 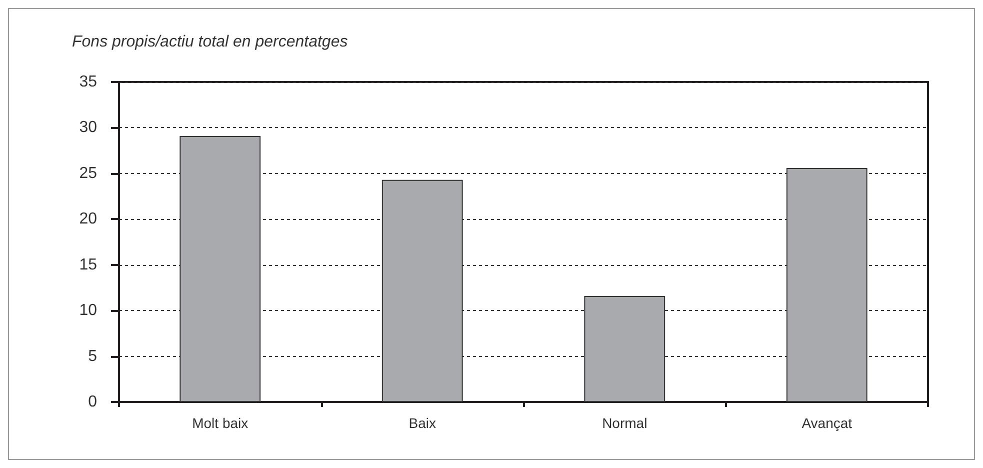 I want to click on y-tick-label: 15, so click(x=88, y=265).